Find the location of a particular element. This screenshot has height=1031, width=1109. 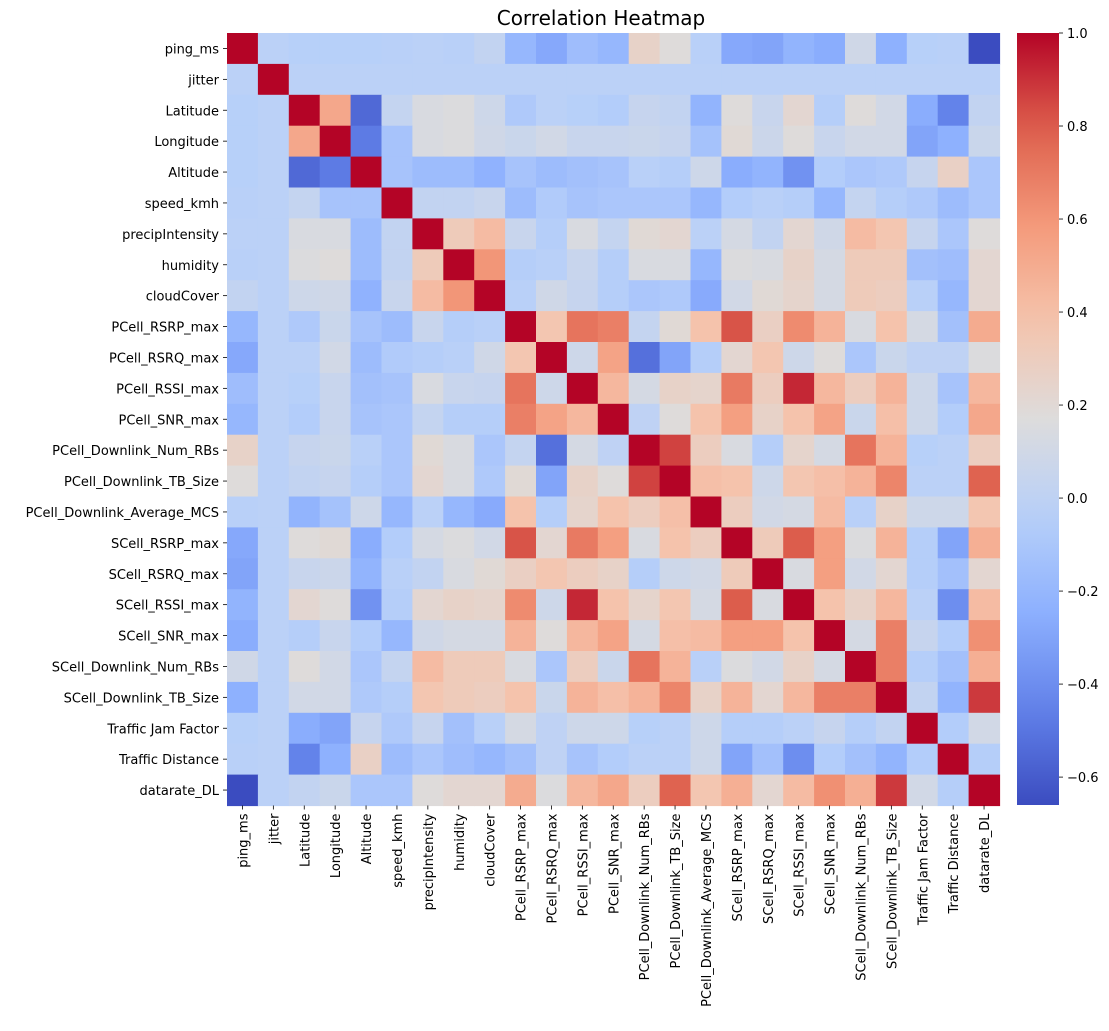

y-tick-label: ping_ms is located at coordinates (192, 49).